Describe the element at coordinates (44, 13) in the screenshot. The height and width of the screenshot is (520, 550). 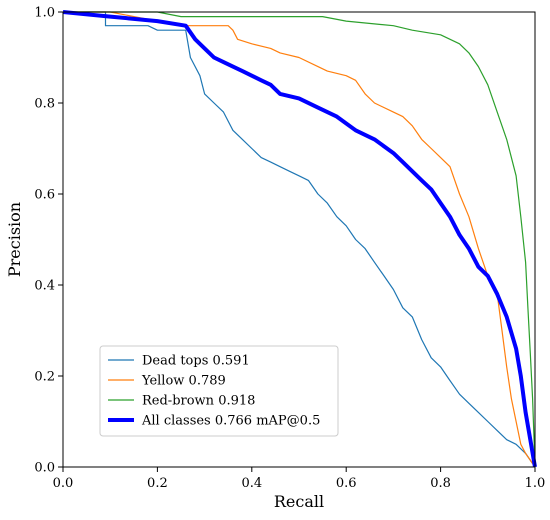
I see `y-tick-label: 1.0` at that location.